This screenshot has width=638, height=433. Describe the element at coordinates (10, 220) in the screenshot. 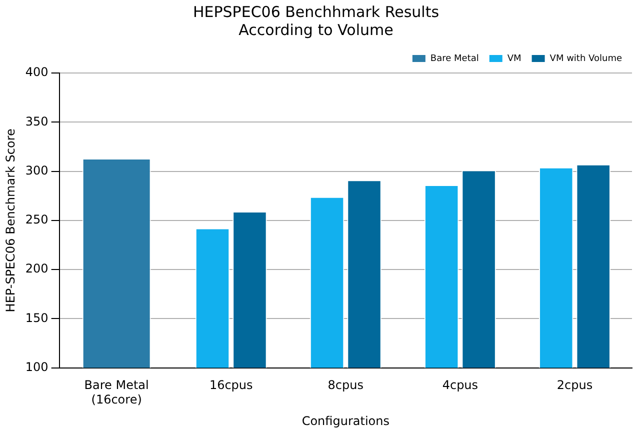

I see `y-axis-title: HEP-SPEC06 Benchmark Score` at that location.